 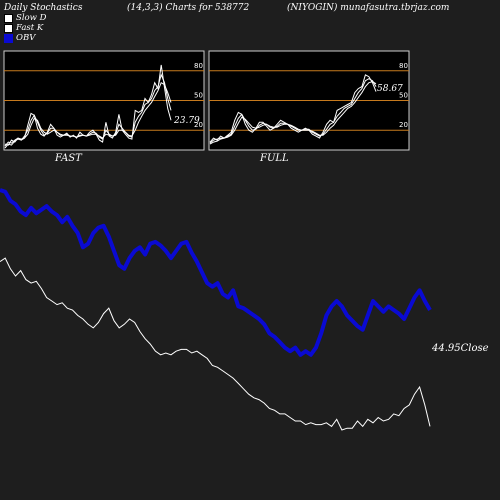 I want to click on obv-swatch-icon, so click(x=8, y=38).